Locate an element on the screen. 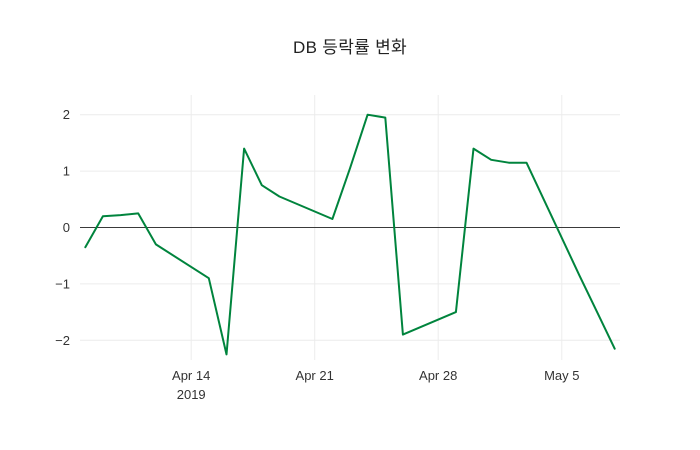 This screenshot has width=700, height=450. y-tick-label: 0 is located at coordinates (66, 227).